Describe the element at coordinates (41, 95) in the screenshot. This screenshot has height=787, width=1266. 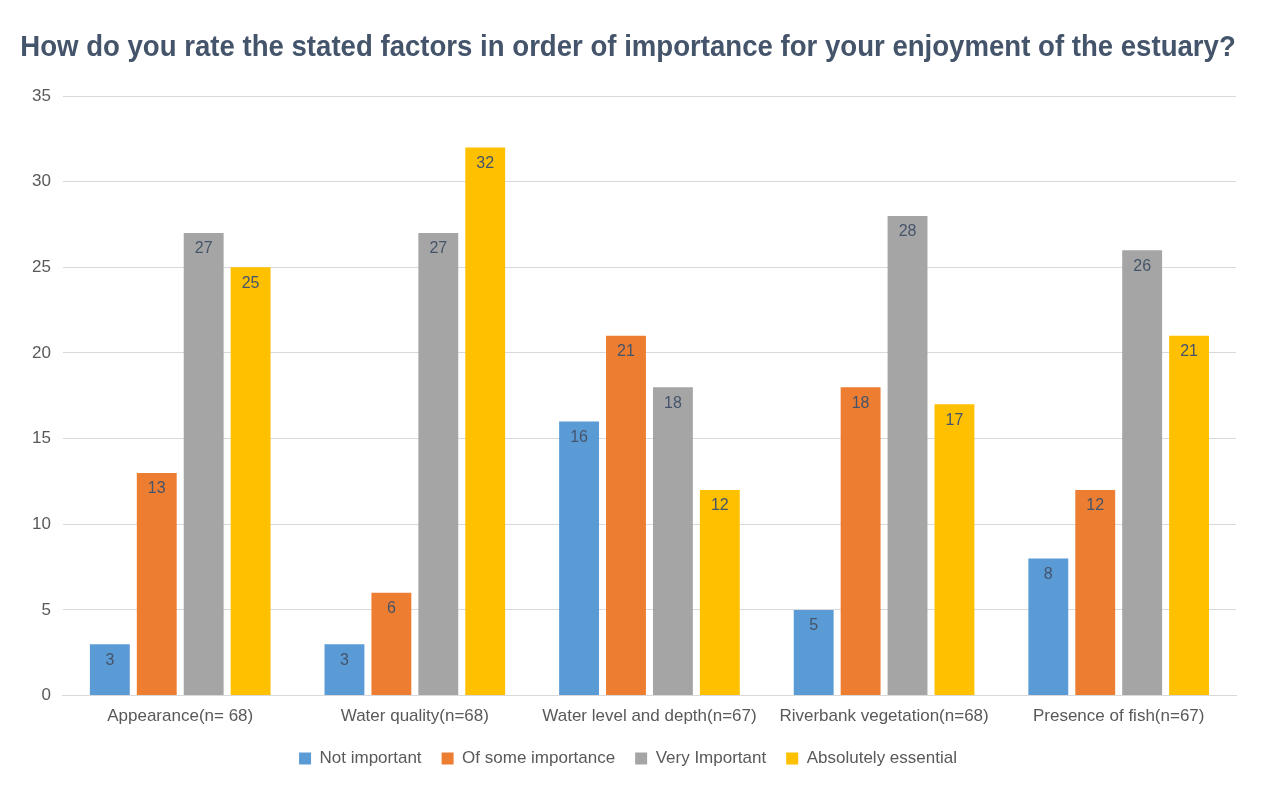
I see `y-tick-label: 35` at that location.